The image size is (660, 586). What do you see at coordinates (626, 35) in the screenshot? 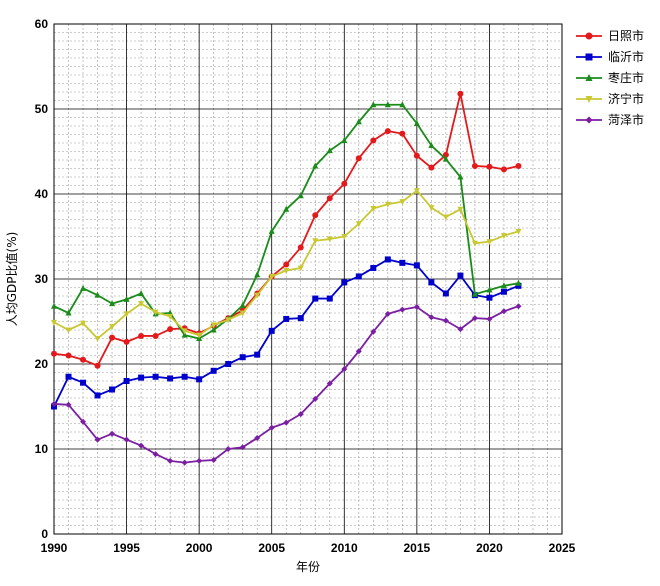
I see `legend-label: 日照市` at bounding box center [626, 35].